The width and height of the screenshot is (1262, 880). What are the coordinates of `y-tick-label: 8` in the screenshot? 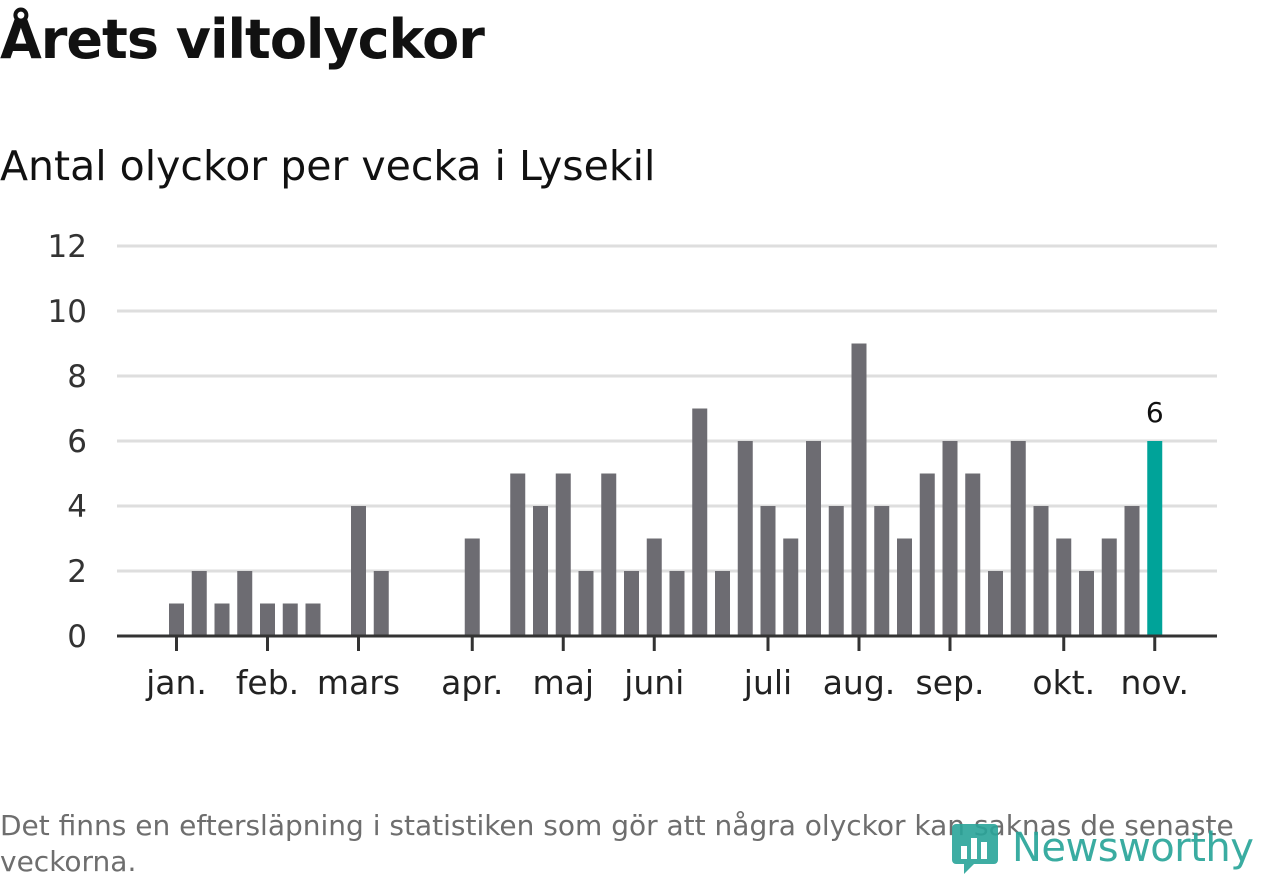 It's located at (77, 377).